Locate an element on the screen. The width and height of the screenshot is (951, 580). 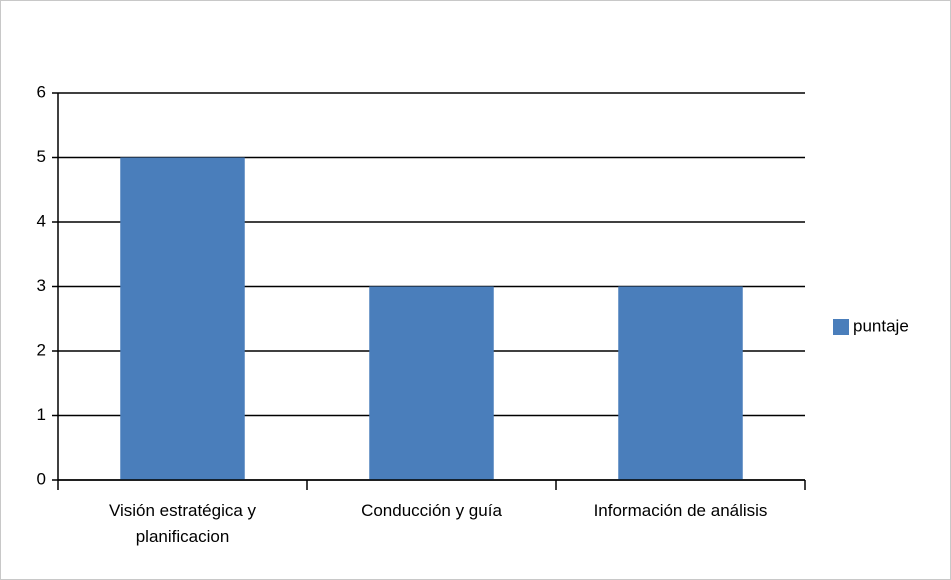
x-tick-label: Conducción y guía is located at coordinates (431, 510).